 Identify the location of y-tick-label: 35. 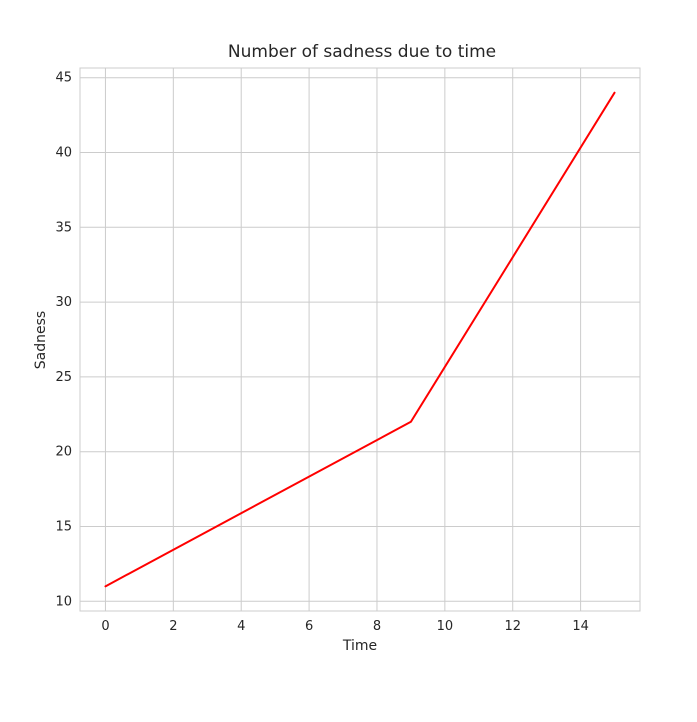
(63, 227).